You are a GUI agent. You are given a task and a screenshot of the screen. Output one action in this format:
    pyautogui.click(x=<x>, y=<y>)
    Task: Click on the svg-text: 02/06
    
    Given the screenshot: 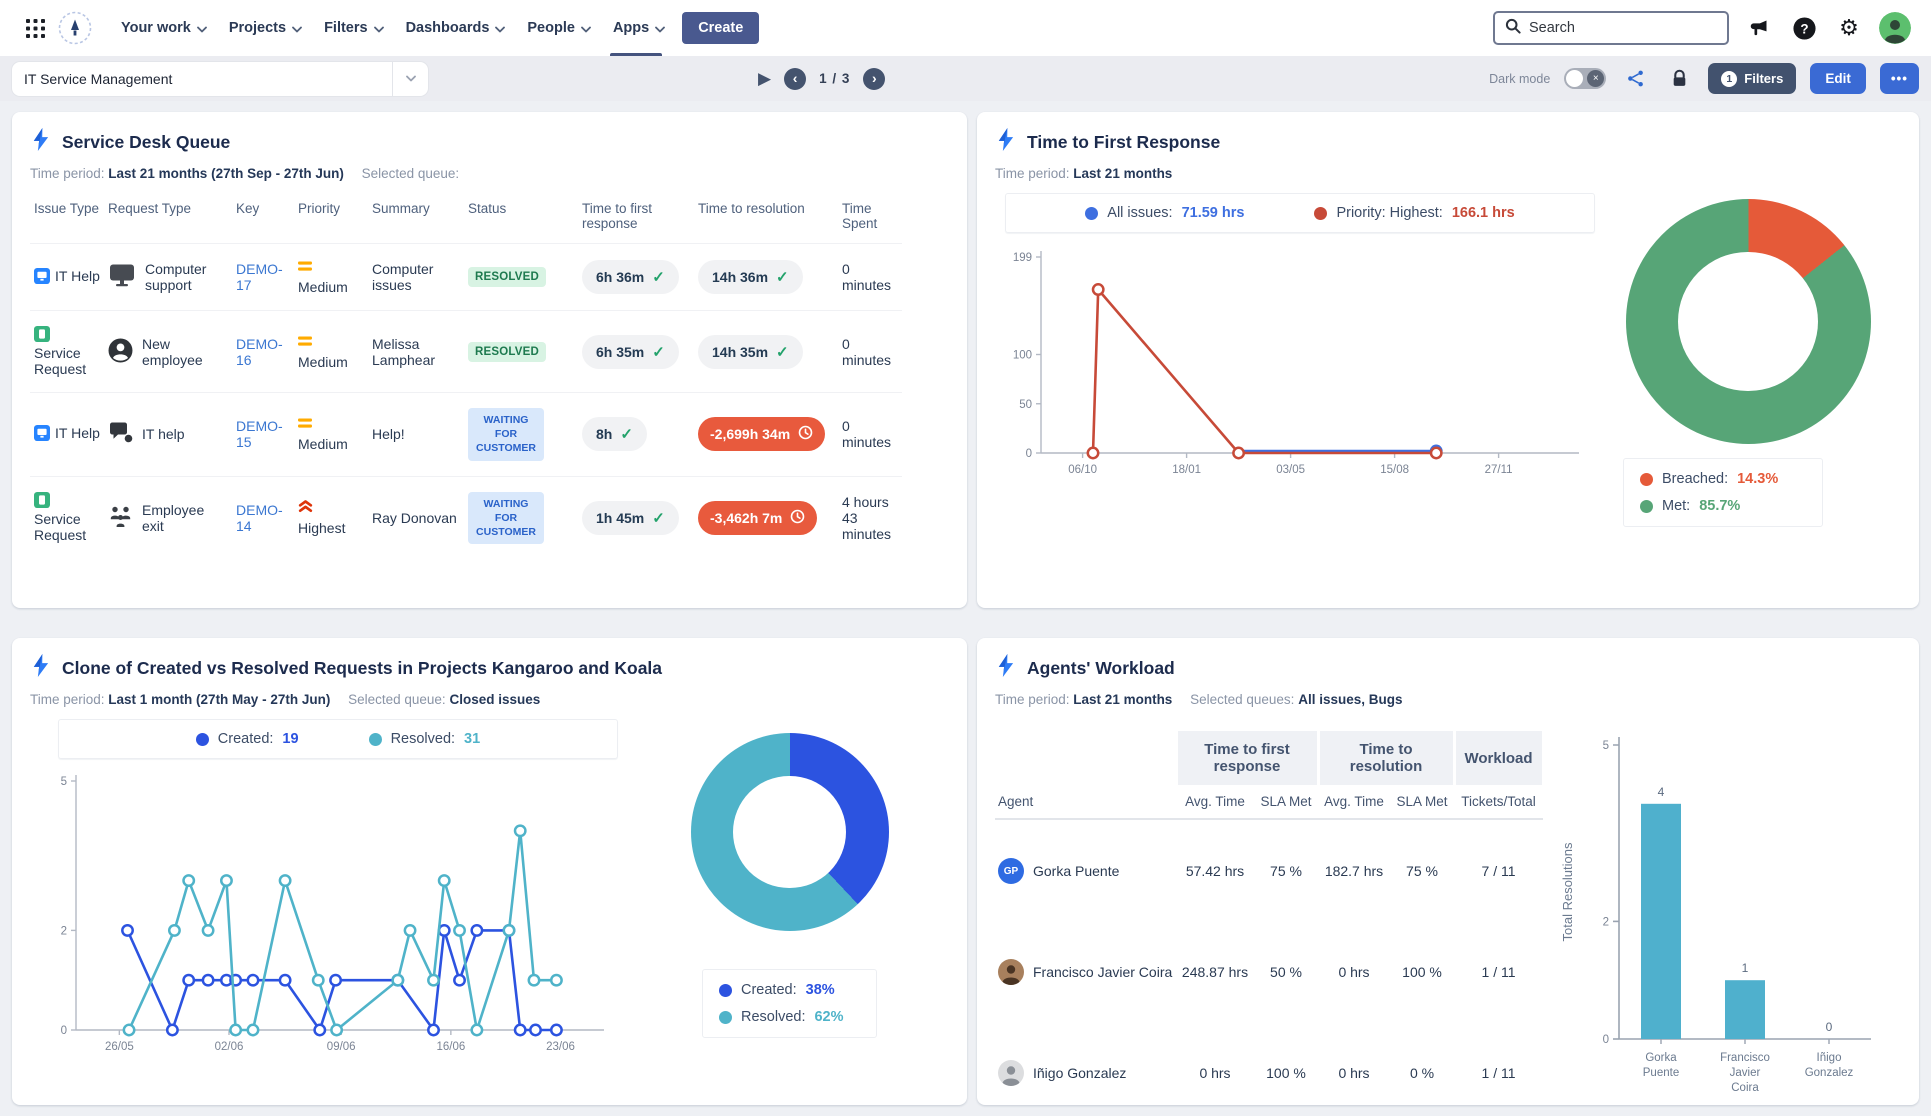 What is the action you would take?
    pyautogui.click(x=229, y=1047)
    